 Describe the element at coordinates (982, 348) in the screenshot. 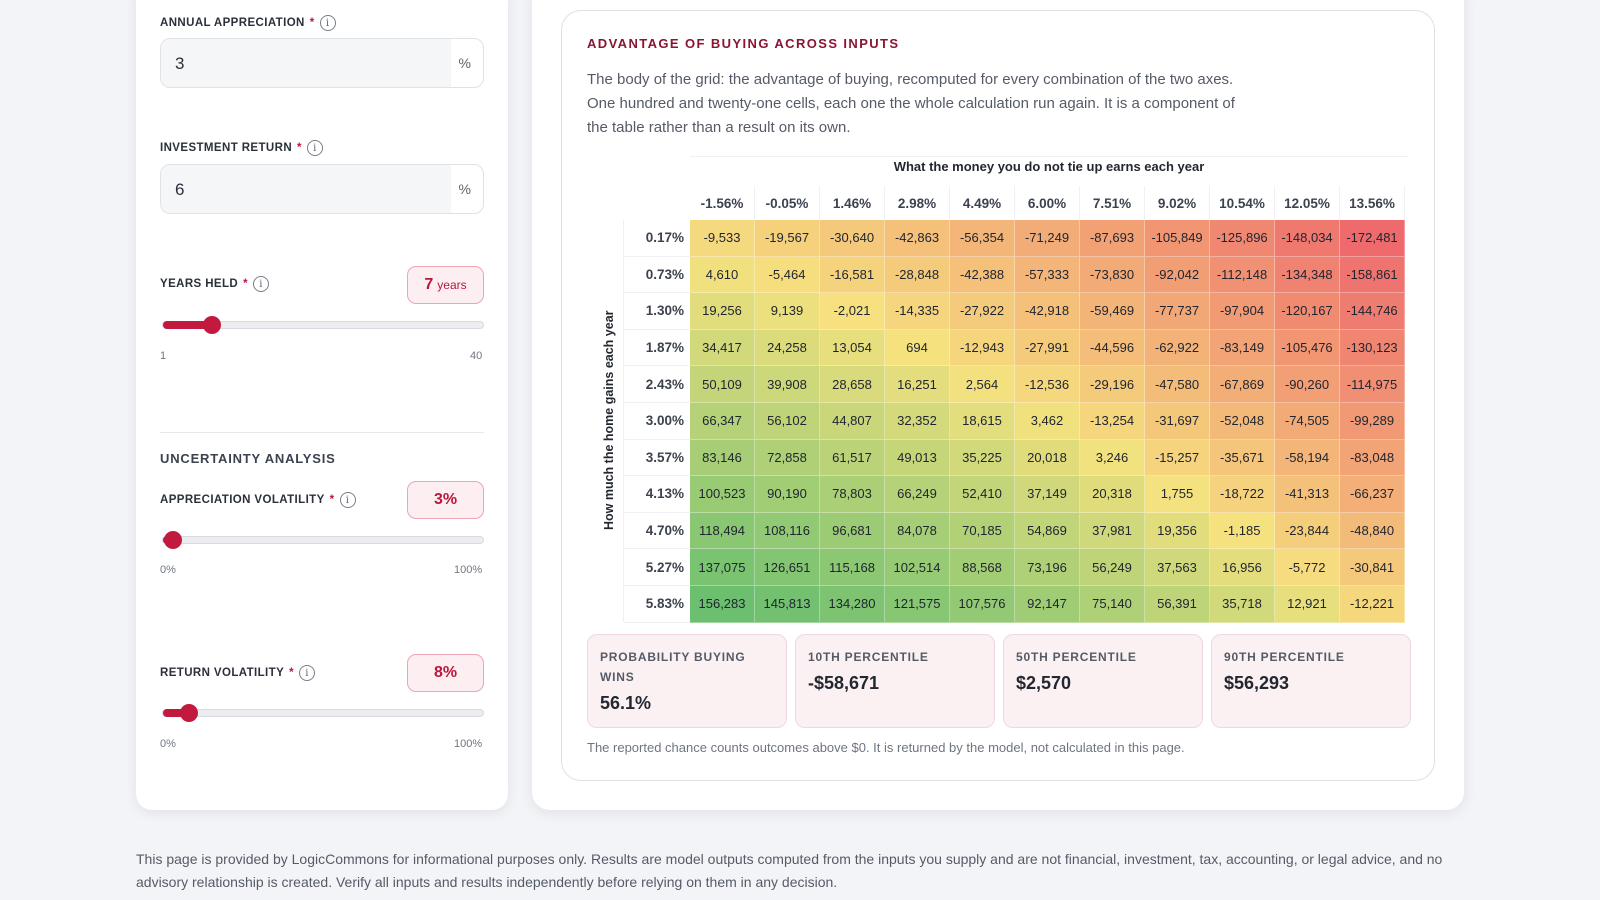

I see `heatmap-cell: -12,943` at that location.